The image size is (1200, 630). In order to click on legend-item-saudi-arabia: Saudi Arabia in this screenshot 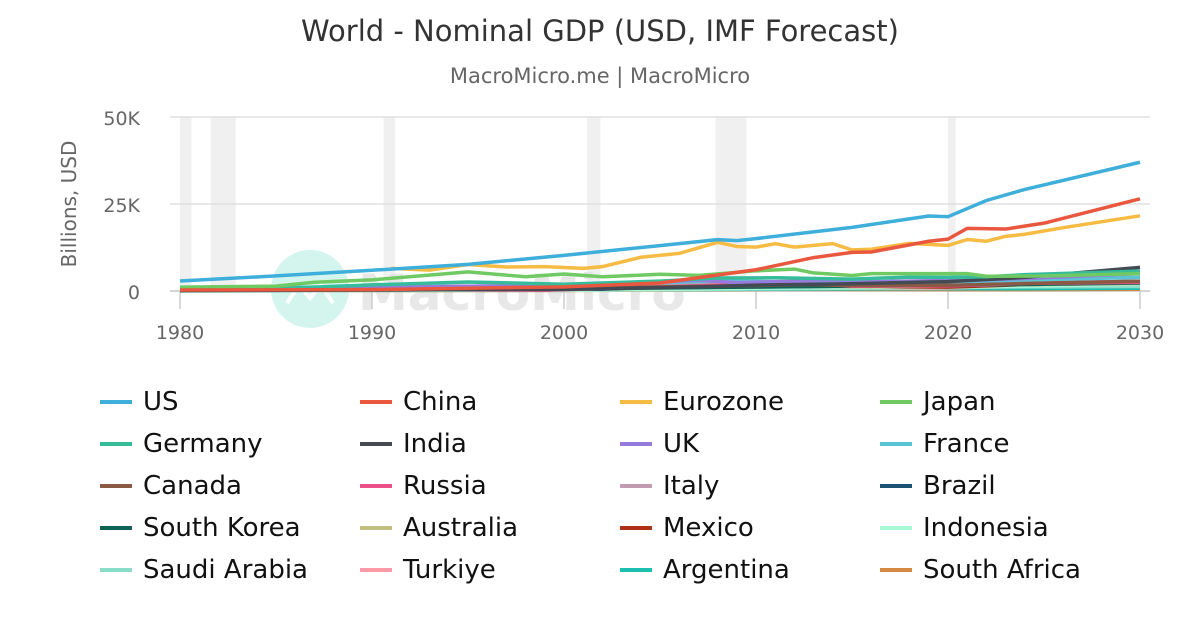, I will do `click(204, 570)`.